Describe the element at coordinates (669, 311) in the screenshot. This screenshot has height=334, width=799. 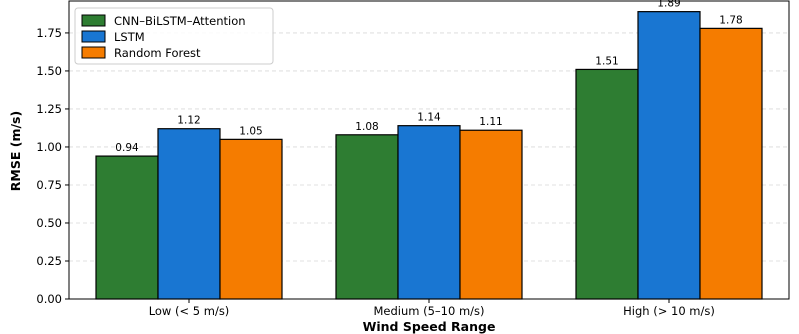
I see `x-tick-label: High (> 10 m/s)` at that location.